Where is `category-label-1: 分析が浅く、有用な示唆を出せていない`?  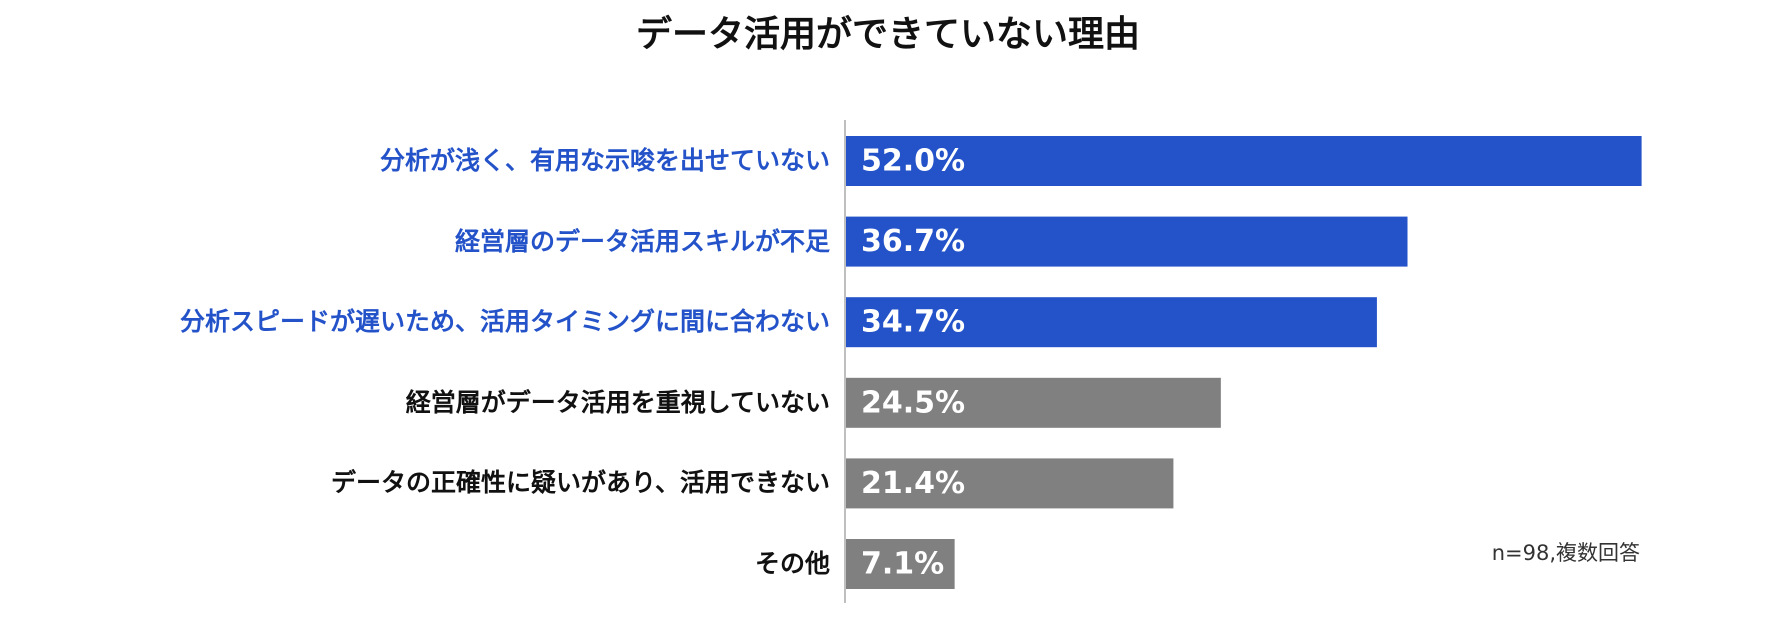
category-label-1: 分析が浅く、有用な示唆を出せていない is located at coordinates (604, 160).